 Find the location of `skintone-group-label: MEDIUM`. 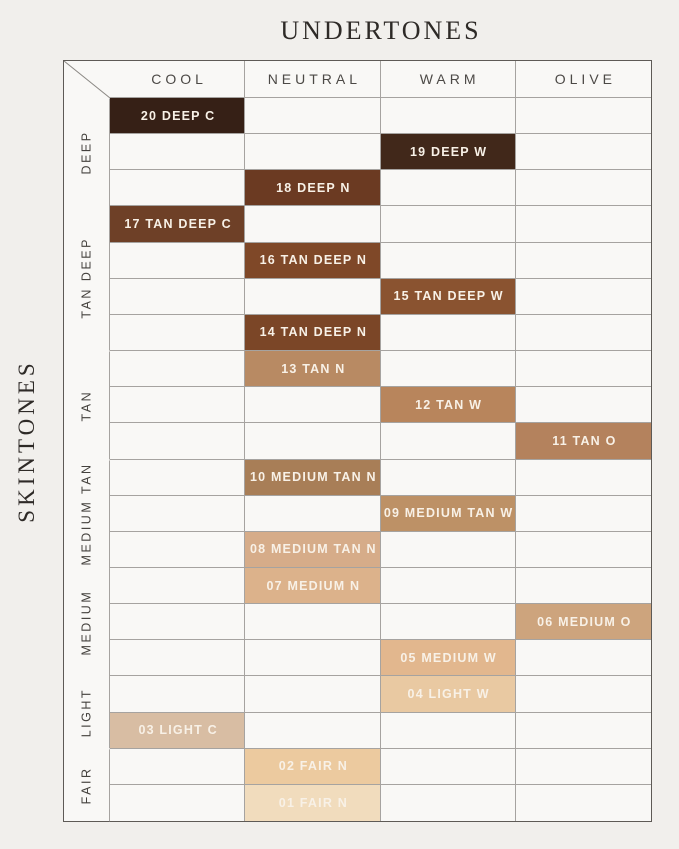

skintone-group-label: MEDIUM is located at coordinates (87, 622).